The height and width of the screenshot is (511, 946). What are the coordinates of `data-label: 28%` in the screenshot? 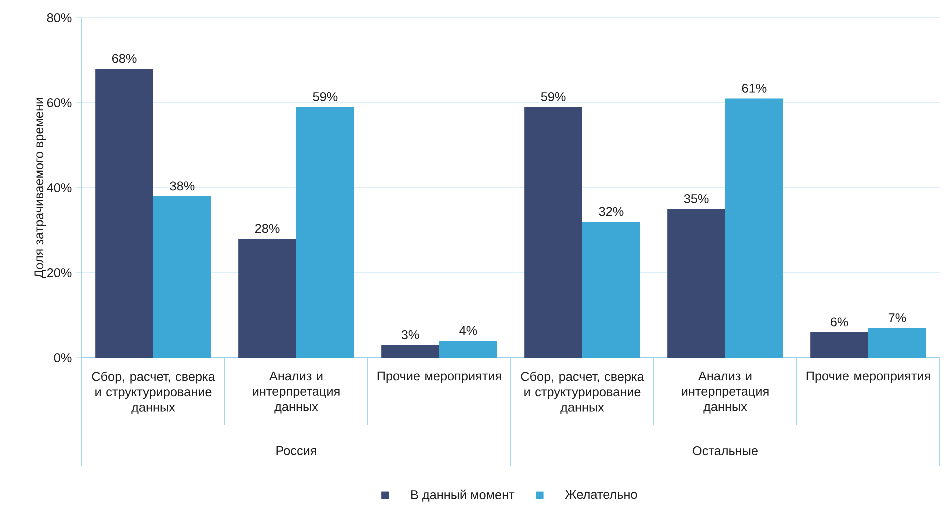 It's located at (267, 229).